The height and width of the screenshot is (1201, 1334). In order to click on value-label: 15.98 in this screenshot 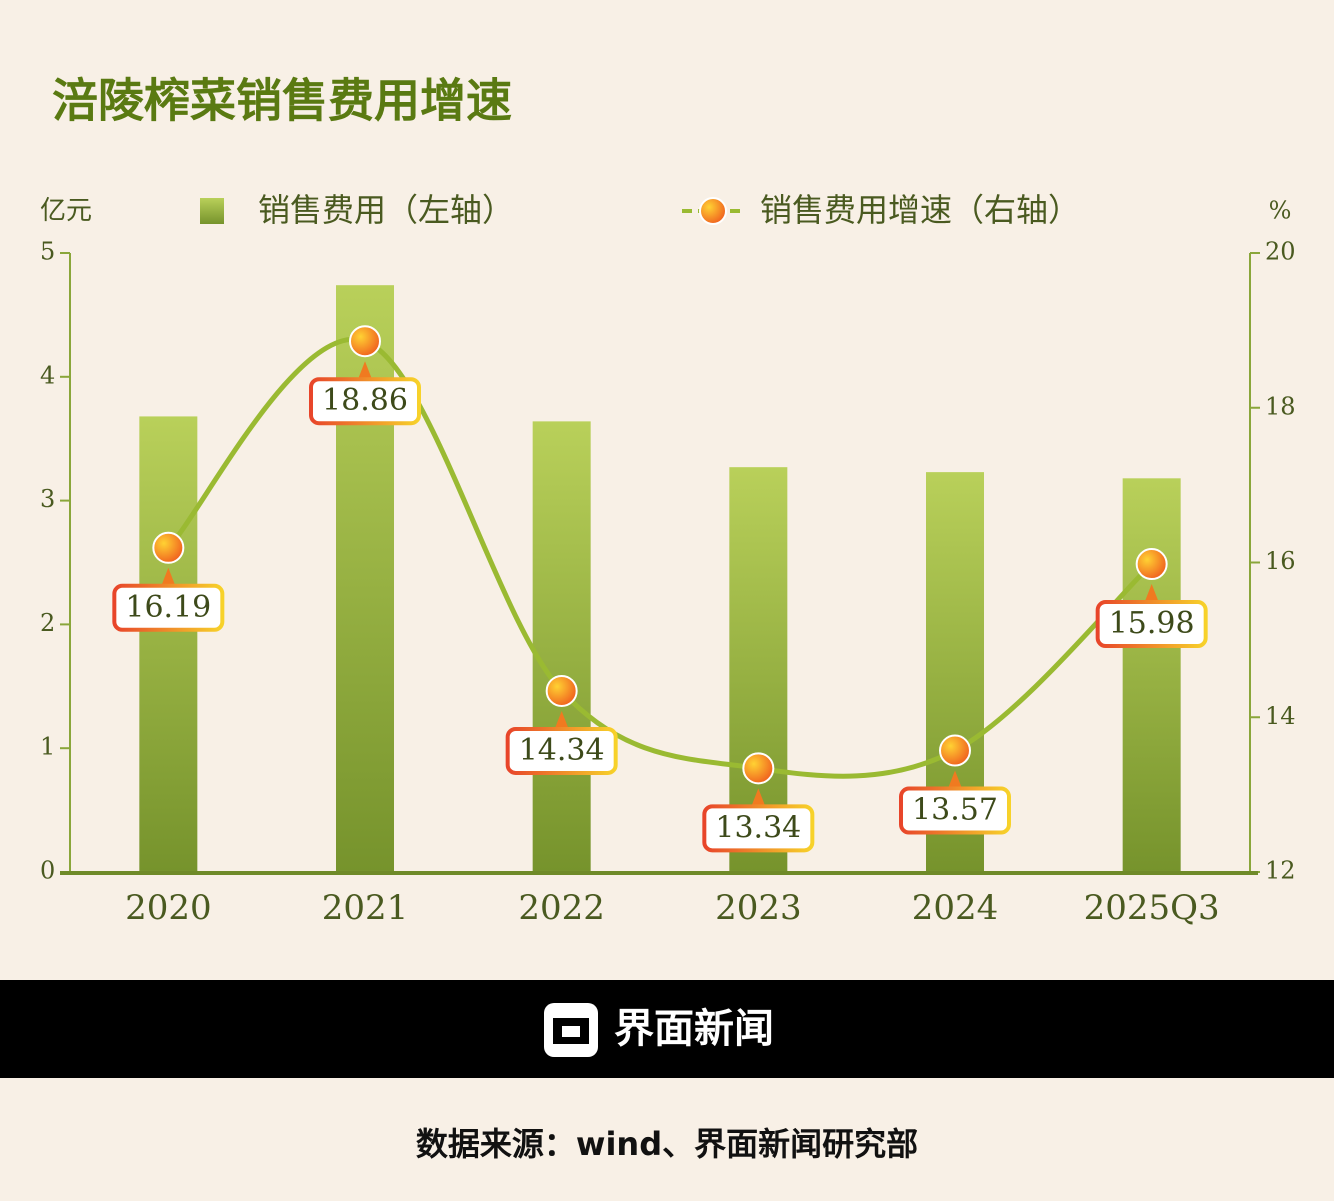, I will do `click(1152, 623)`.